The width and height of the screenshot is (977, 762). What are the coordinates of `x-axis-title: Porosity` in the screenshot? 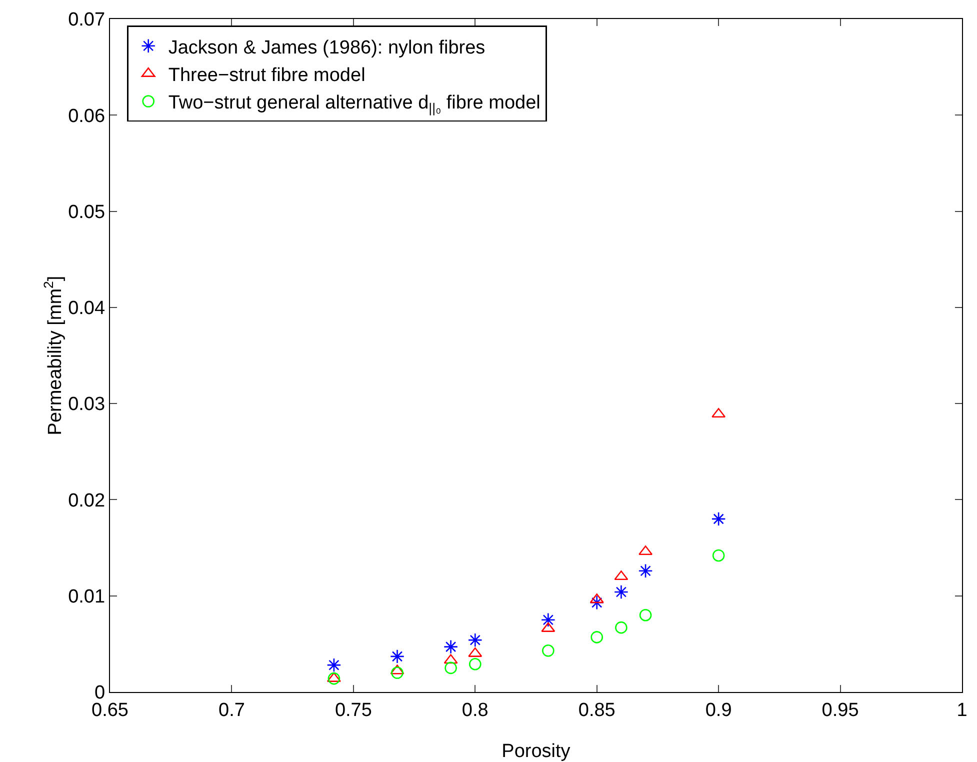 It's located at (536, 751).